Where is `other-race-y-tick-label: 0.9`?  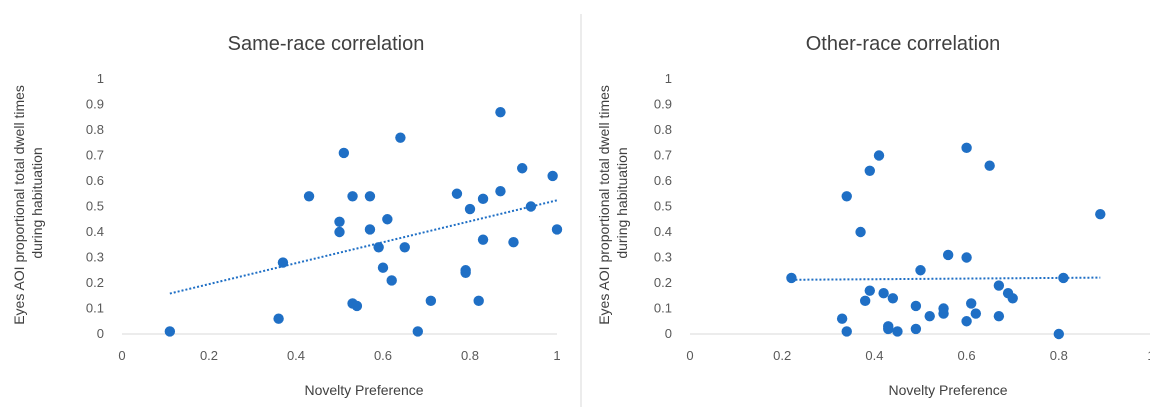
other-race-y-tick-label: 0.9 is located at coordinates (663, 104).